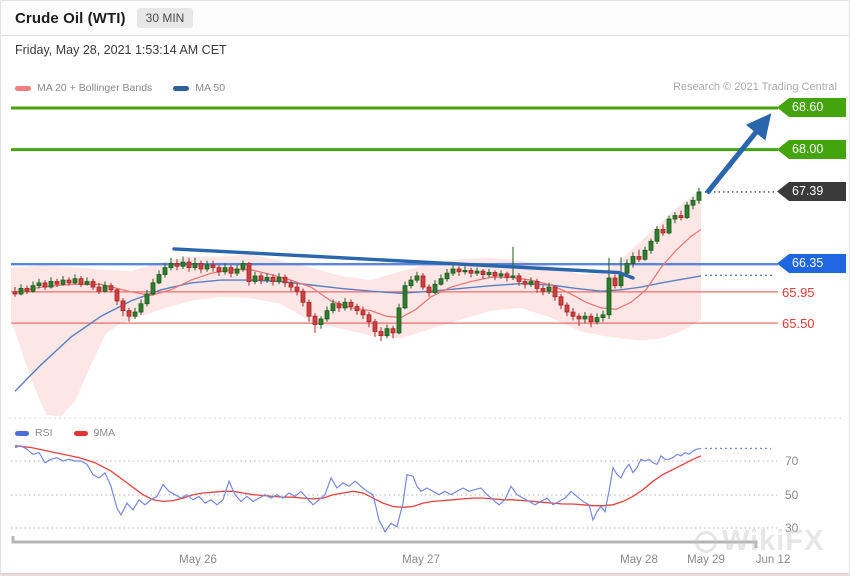  Describe the element at coordinates (210, 88) in the screenshot. I see `legend-label-ma50: MA 50` at that location.